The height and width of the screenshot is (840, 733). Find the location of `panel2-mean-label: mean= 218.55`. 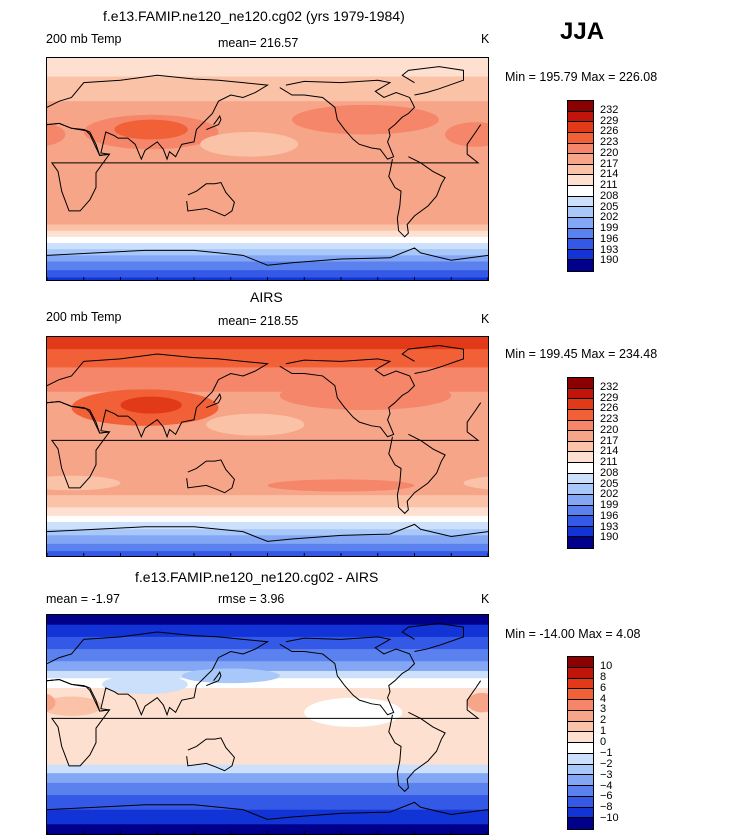

panel2-mean-label: mean= 218.55 is located at coordinates (258, 321).